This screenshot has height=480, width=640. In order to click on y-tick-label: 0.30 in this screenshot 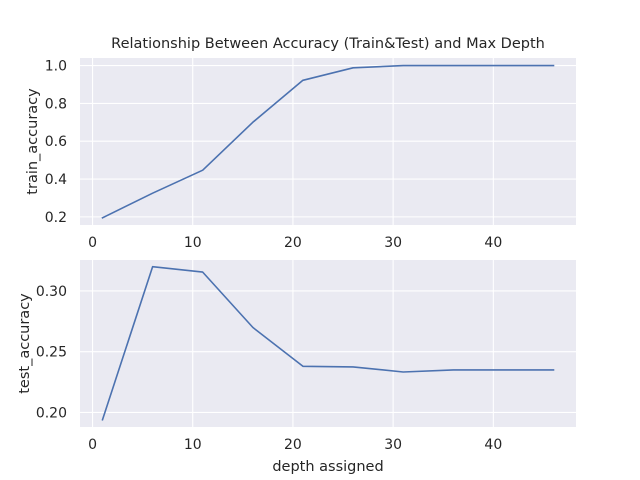, I will do `click(51, 292)`.